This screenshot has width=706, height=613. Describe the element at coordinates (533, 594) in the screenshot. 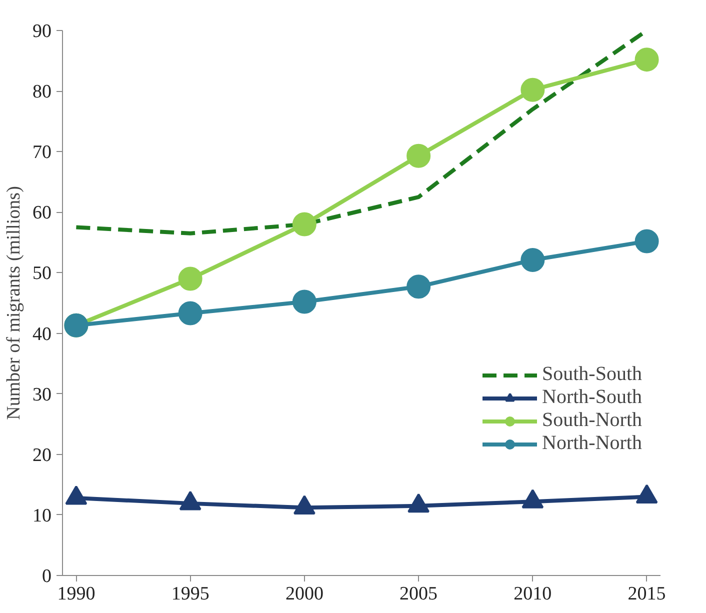

I see `x-tick-label: 2010` at that location.